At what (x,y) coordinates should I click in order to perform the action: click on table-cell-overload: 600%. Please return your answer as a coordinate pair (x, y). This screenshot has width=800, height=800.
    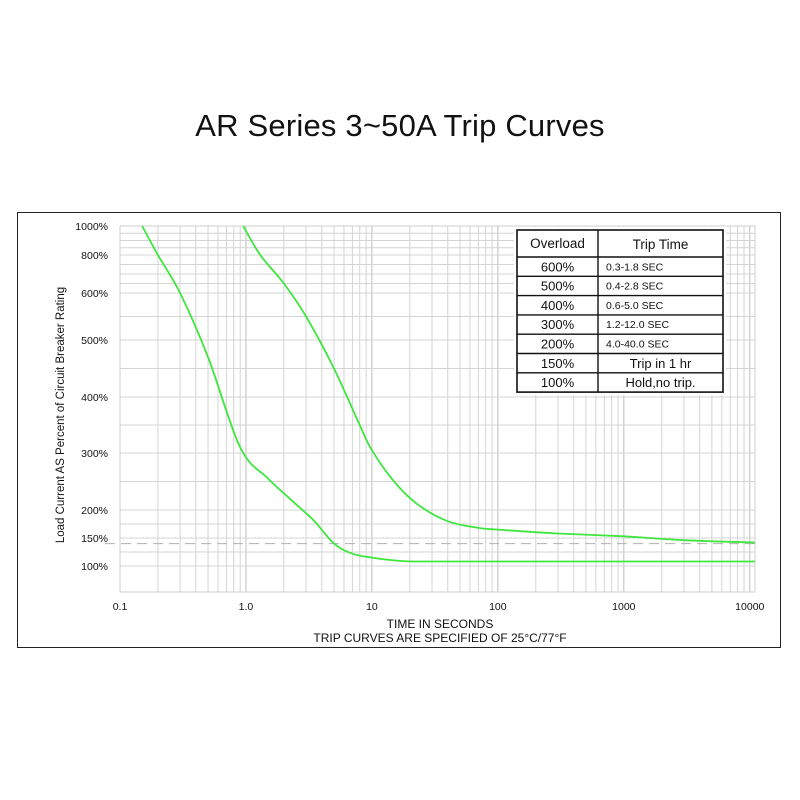
    Looking at the image, I should click on (558, 266).